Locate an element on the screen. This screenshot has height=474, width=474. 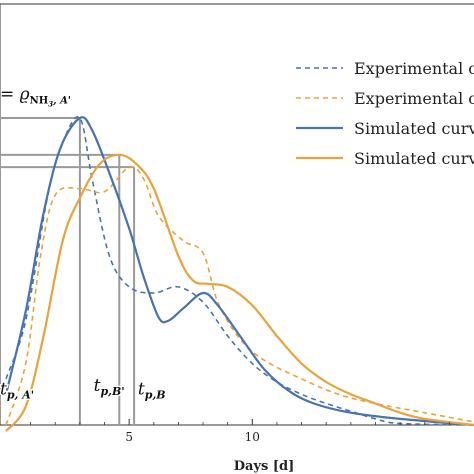
t-label-3: tp,B is located at coordinates (152, 390).